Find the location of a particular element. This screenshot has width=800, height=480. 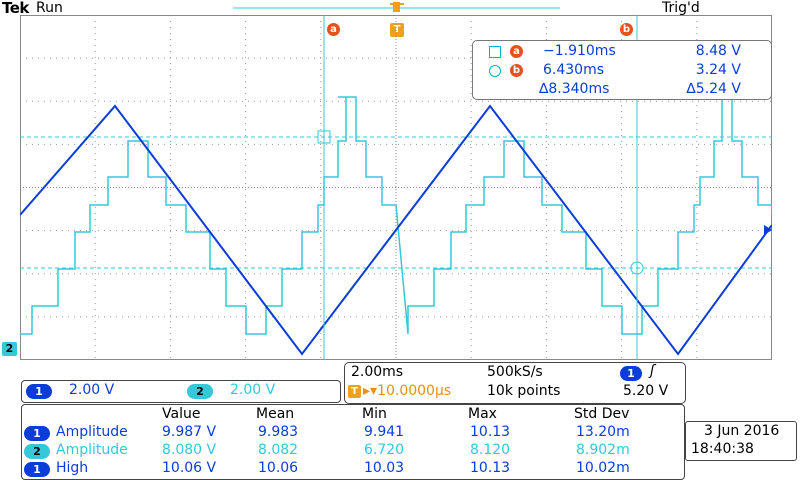

row-mean: 8.082 is located at coordinates (278, 450).